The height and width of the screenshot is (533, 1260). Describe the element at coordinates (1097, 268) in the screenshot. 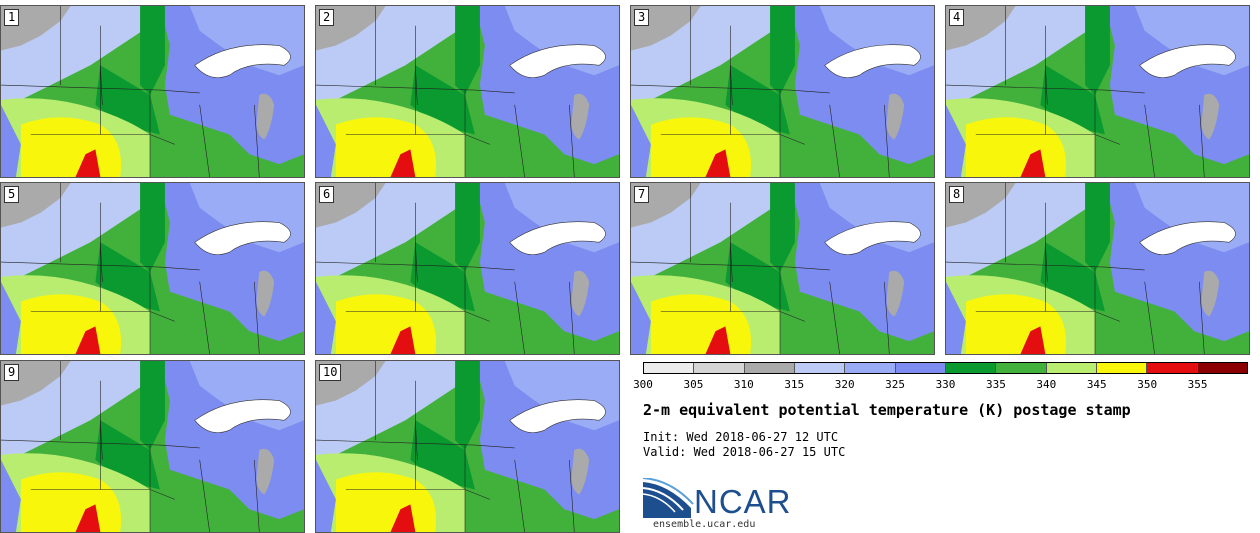

I see `ensemble-member-panel: 8` at that location.